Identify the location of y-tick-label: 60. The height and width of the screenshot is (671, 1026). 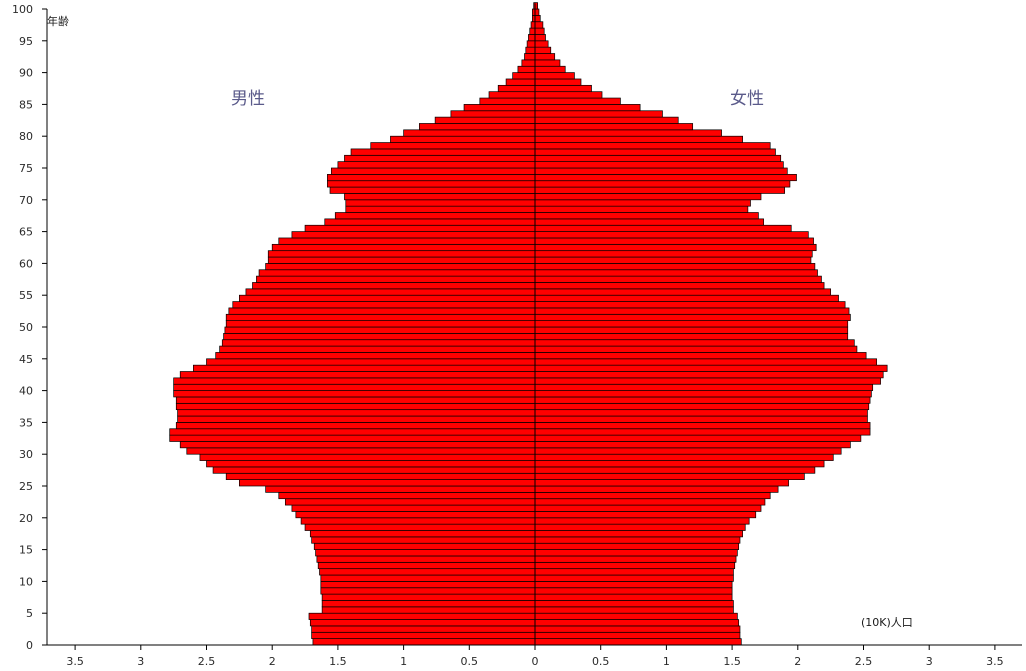
(26, 263).